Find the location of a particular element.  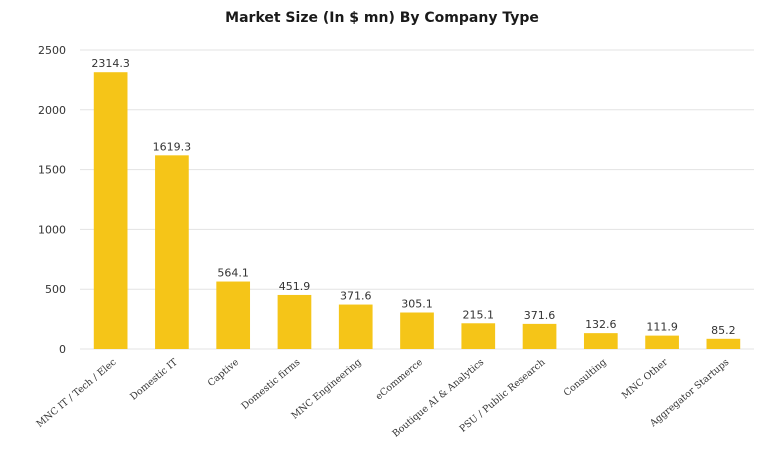

data-label: 215.1 is located at coordinates (479, 314).